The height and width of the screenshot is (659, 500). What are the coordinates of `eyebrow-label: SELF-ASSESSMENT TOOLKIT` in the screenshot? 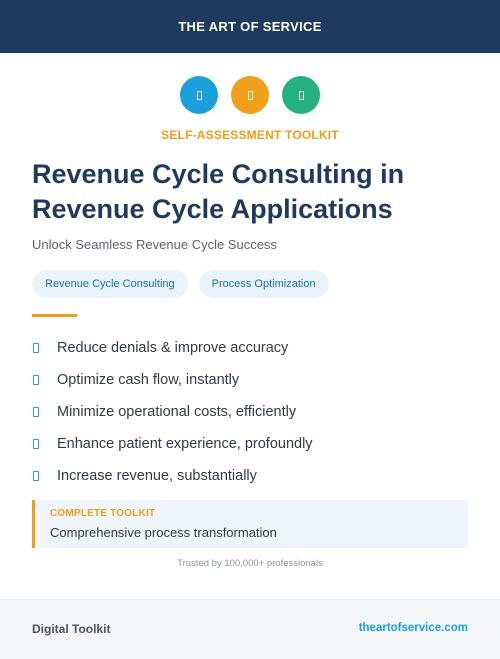 It's located at (250, 135).